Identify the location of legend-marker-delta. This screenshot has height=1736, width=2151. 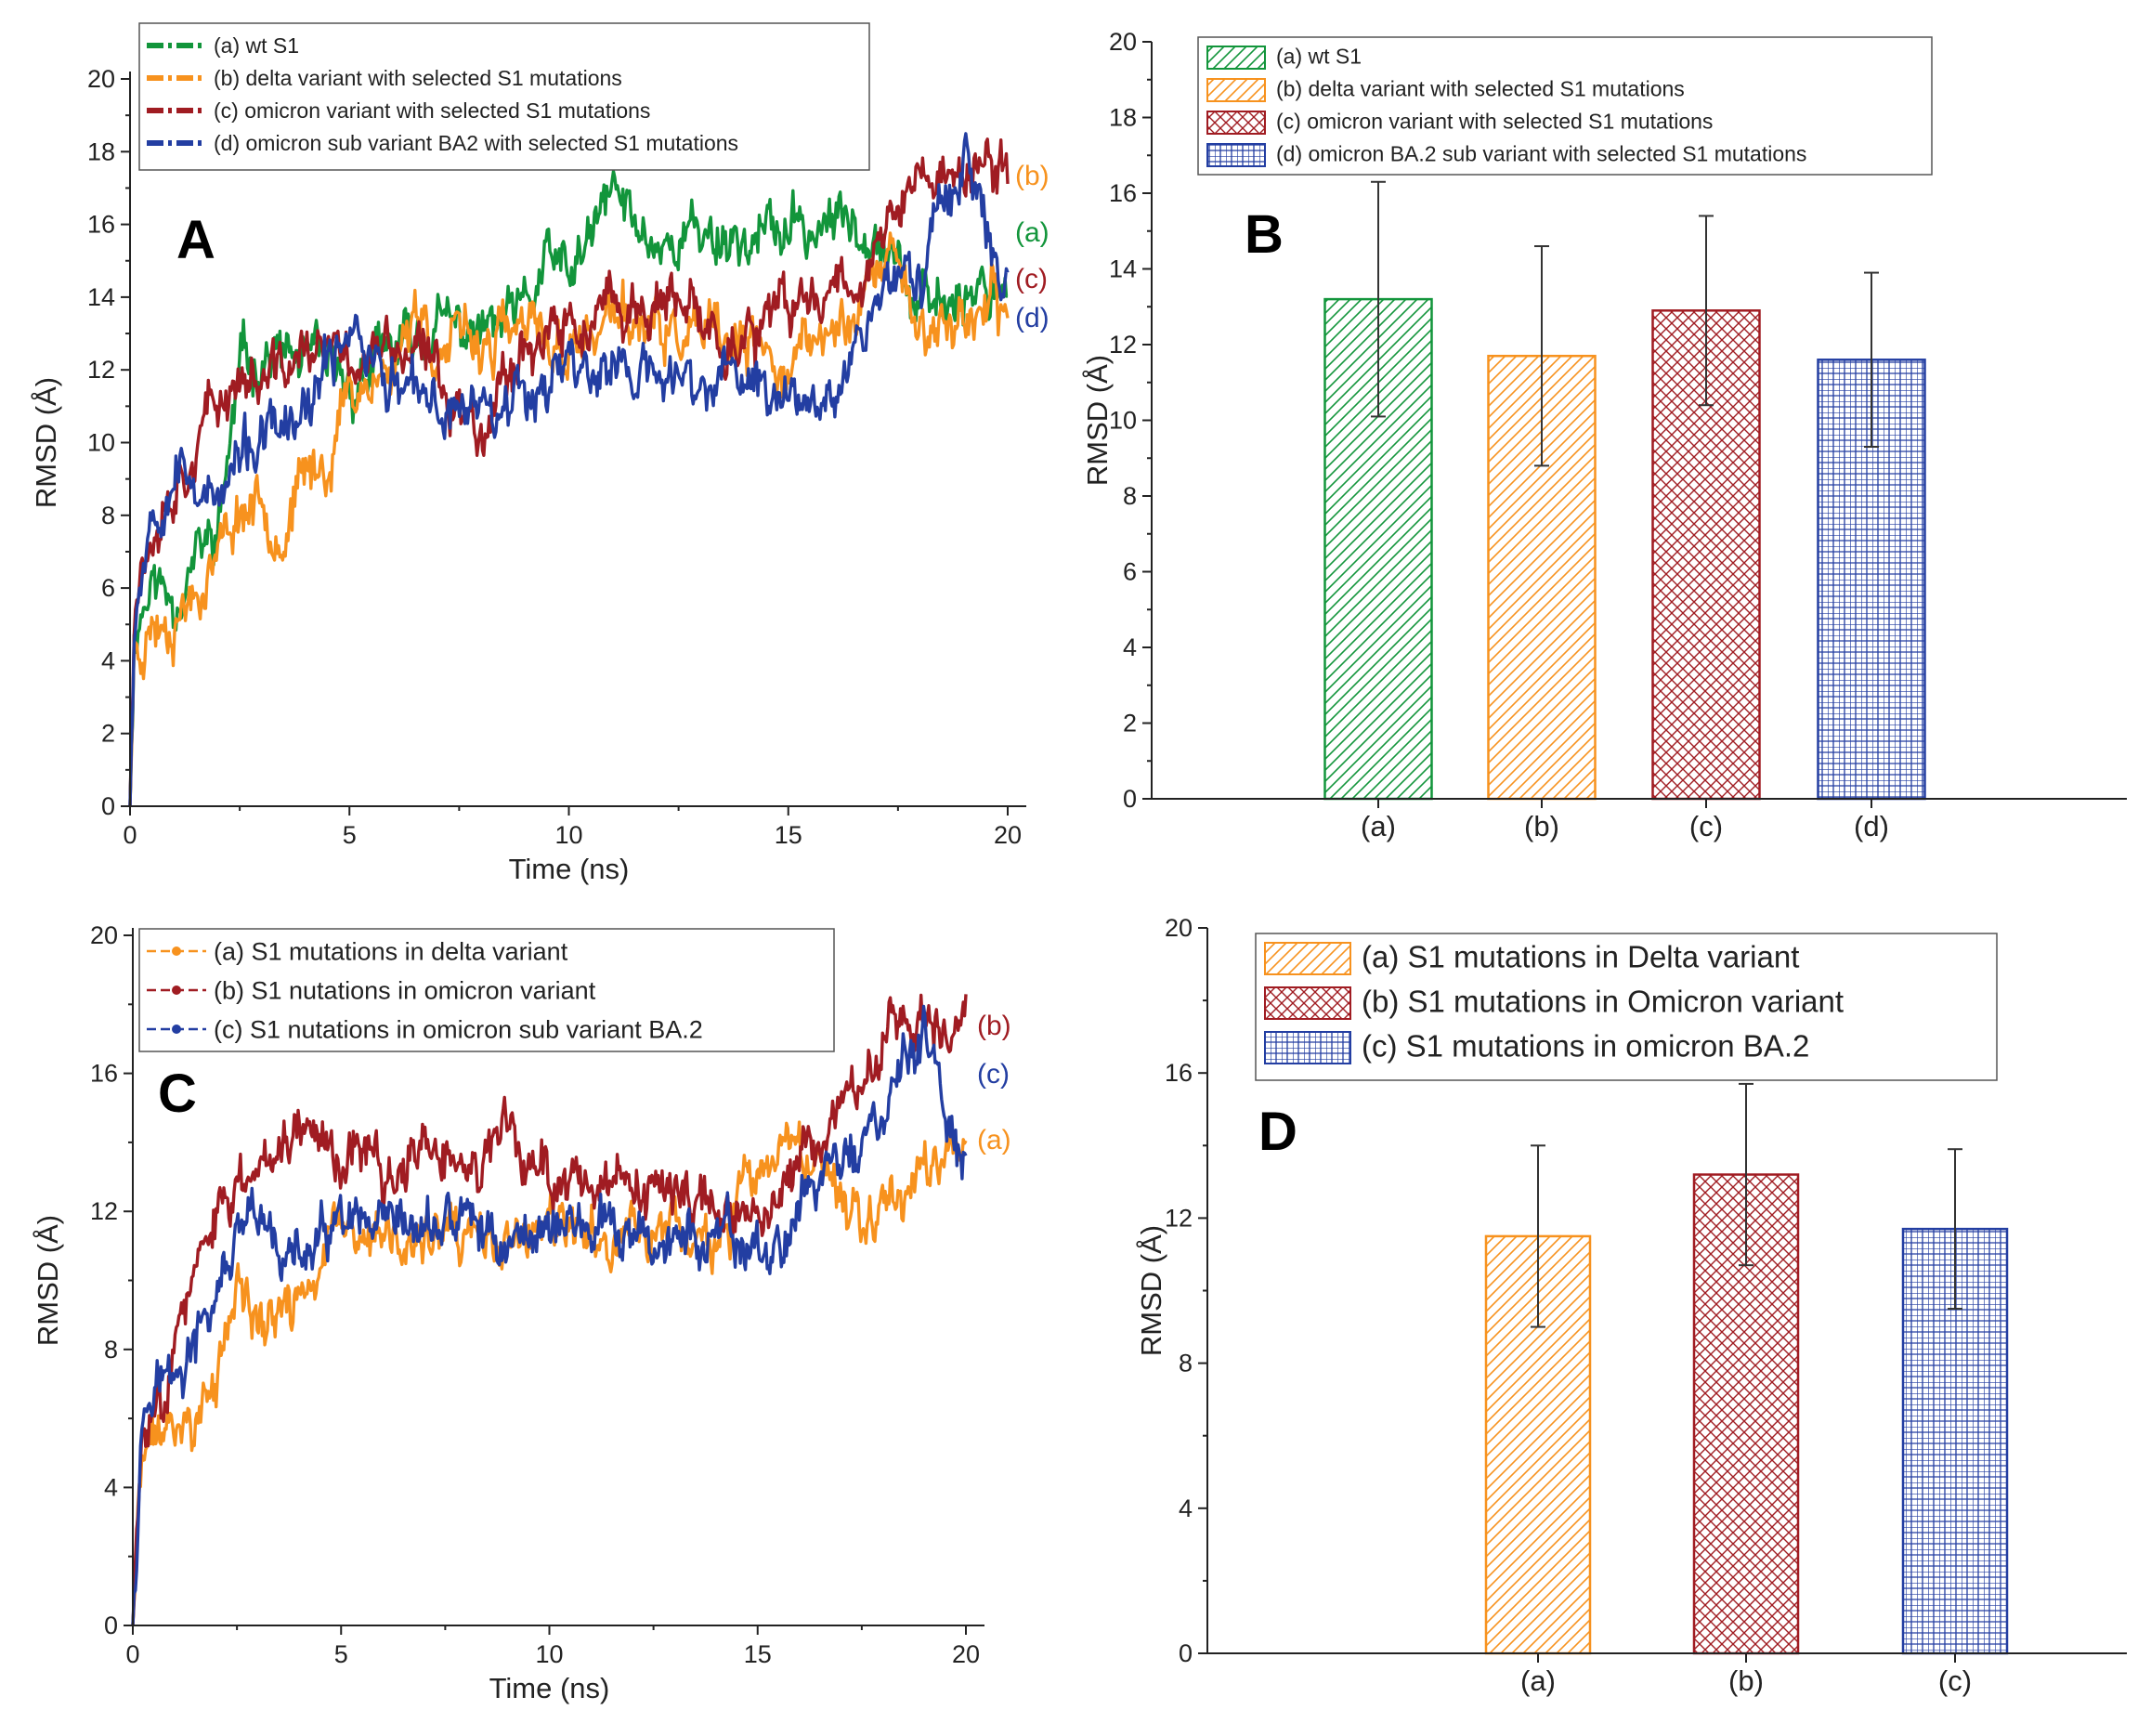
(176, 951).